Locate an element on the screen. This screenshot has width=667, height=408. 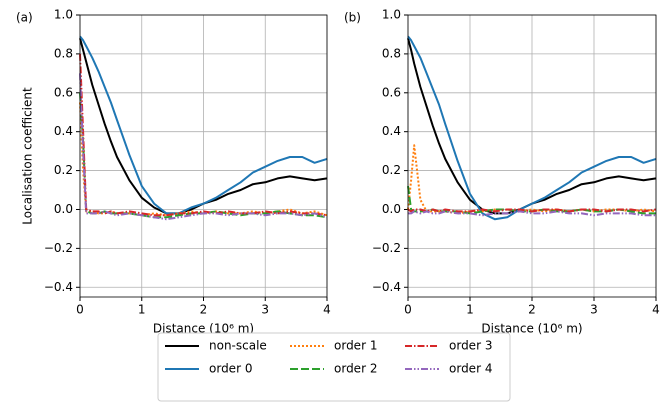
legend-label: order 2 is located at coordinates (355, 369).